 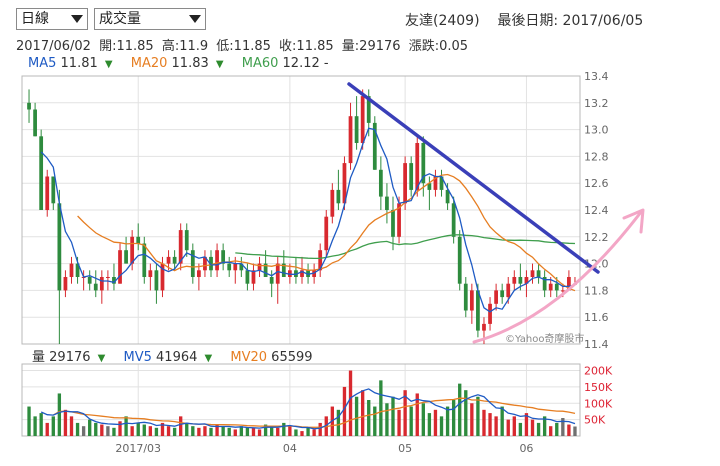 What do you see at coordinates (596, 103) in the screenshot?
I see `price-tick-label: 13.2` at bounding box center [596, 103].